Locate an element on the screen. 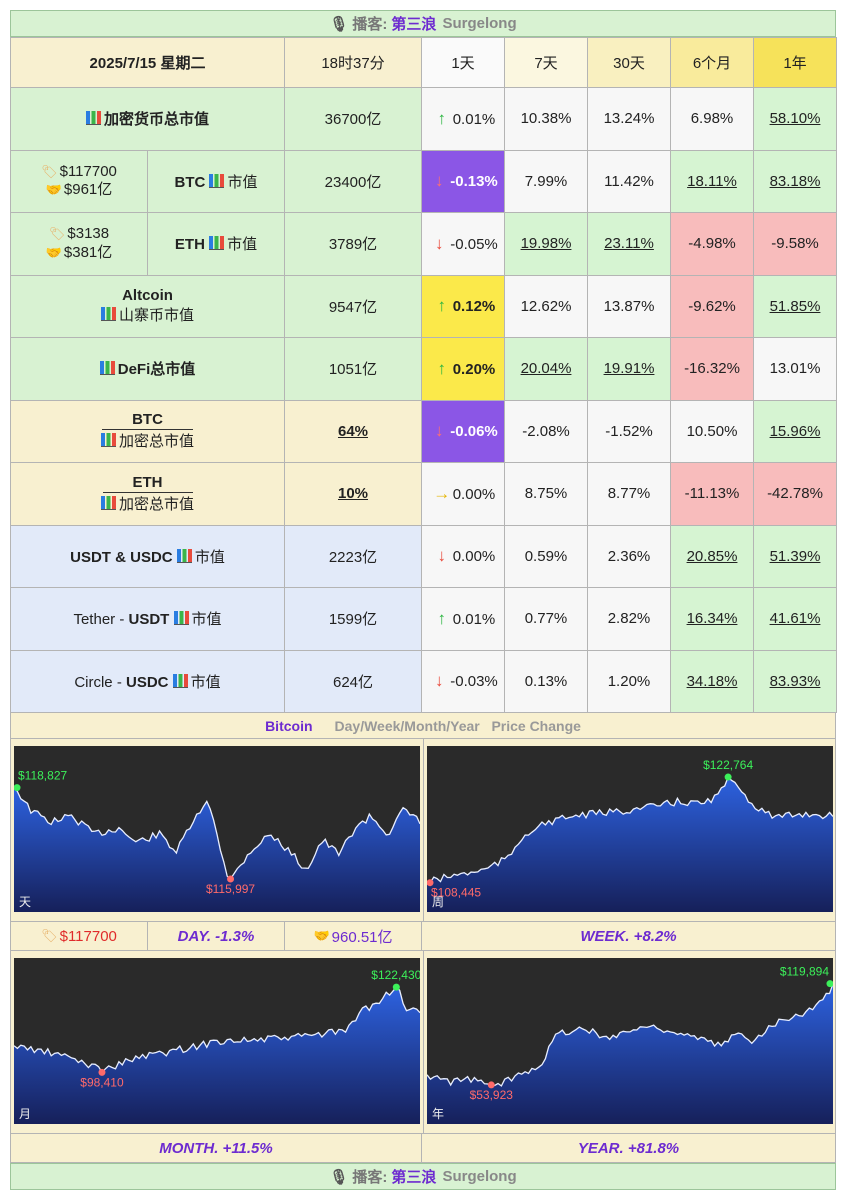 The width and height of the screenshot is (845, 1200). change-30d: 11.42% is located at coordinates (629, 181).